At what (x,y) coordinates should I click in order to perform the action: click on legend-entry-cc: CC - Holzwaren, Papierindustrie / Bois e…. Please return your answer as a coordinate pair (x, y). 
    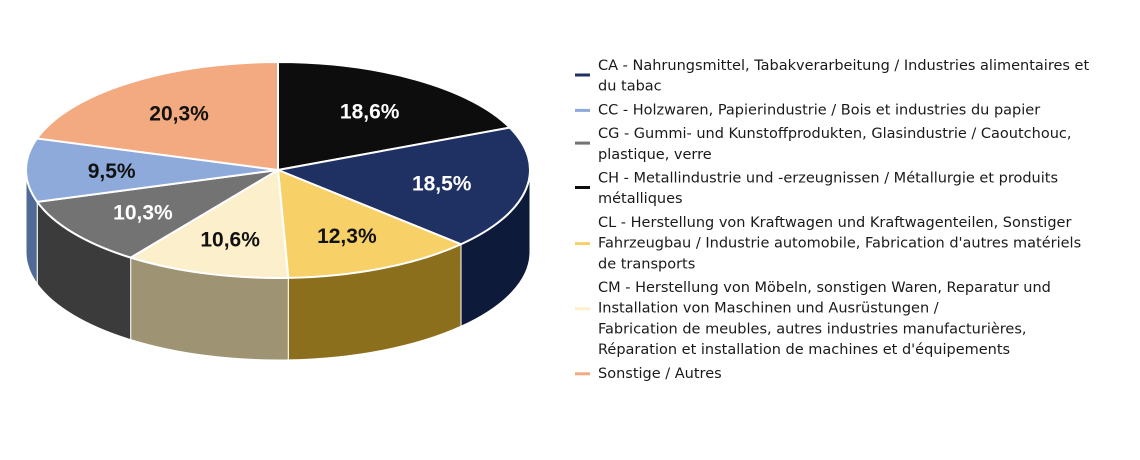
    Looking at the image, I should click on (819, 110).